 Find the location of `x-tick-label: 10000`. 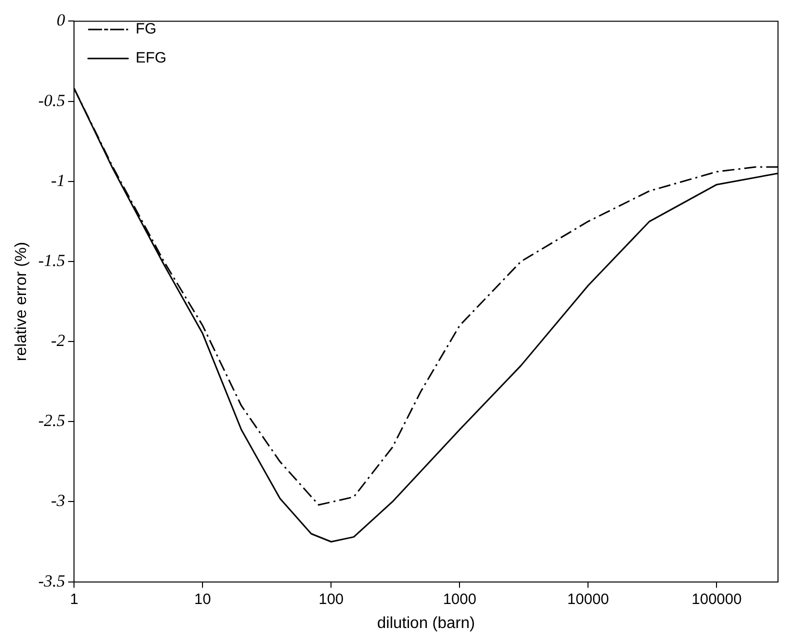

x-tick-label: 10000 is located at coordinates (588, 599).